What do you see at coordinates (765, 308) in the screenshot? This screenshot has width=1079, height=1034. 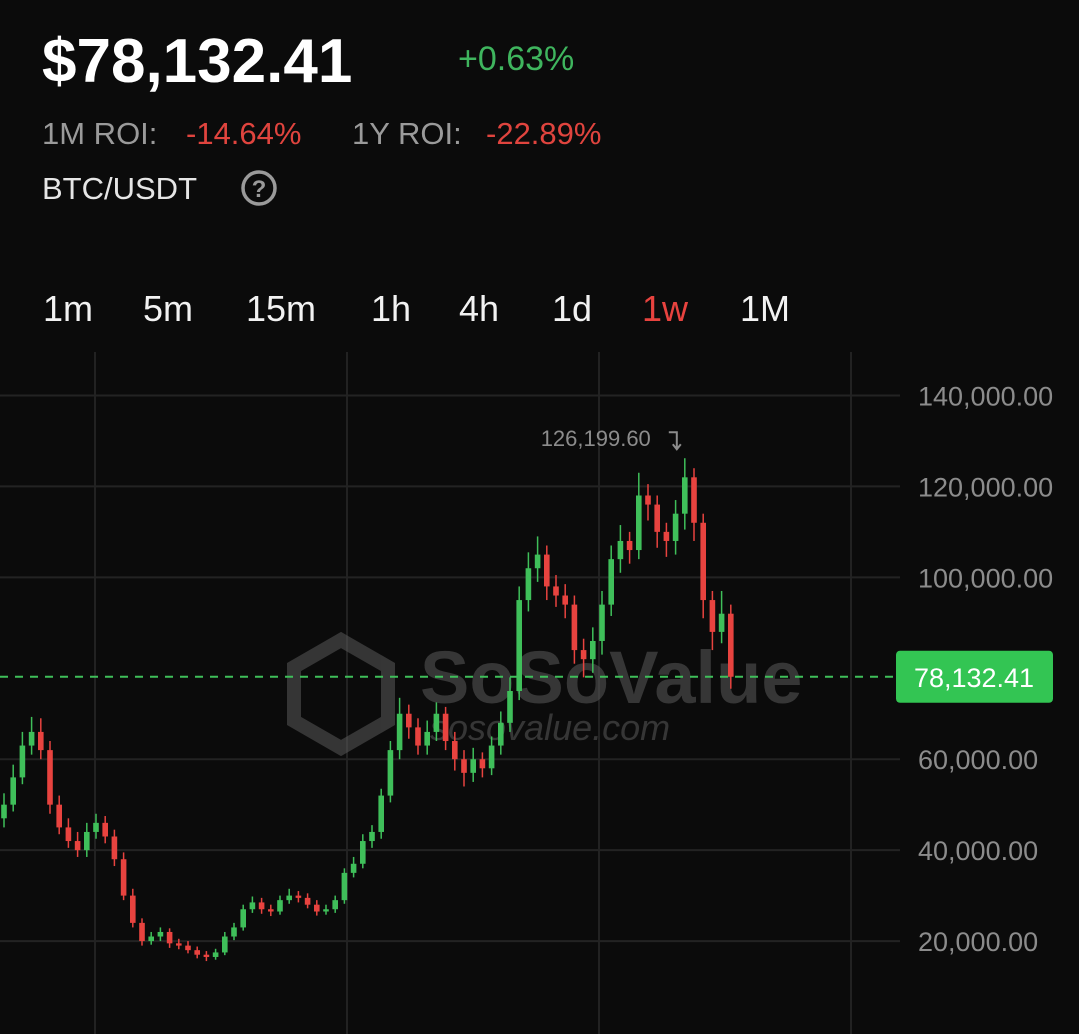 I see `interval-tab: 1M` at bounding box center [765, 308].